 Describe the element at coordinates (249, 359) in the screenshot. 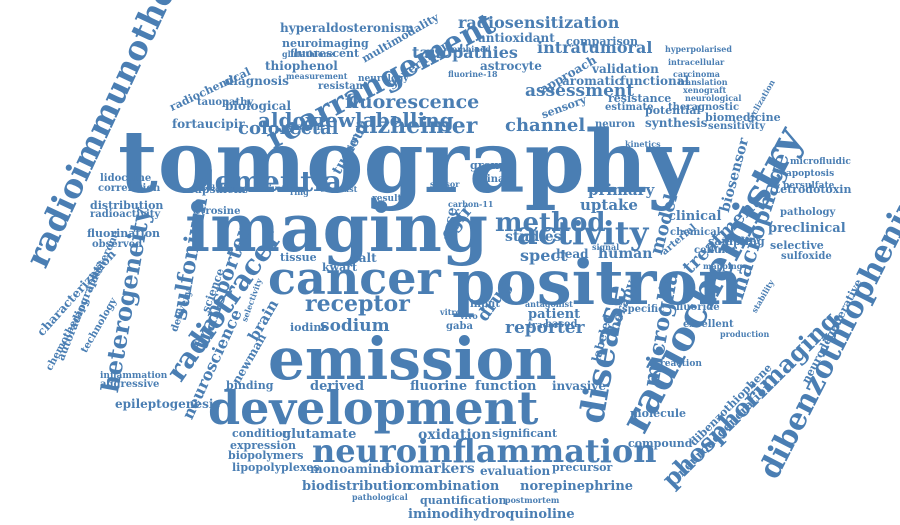

I see `word: newman` at that location.